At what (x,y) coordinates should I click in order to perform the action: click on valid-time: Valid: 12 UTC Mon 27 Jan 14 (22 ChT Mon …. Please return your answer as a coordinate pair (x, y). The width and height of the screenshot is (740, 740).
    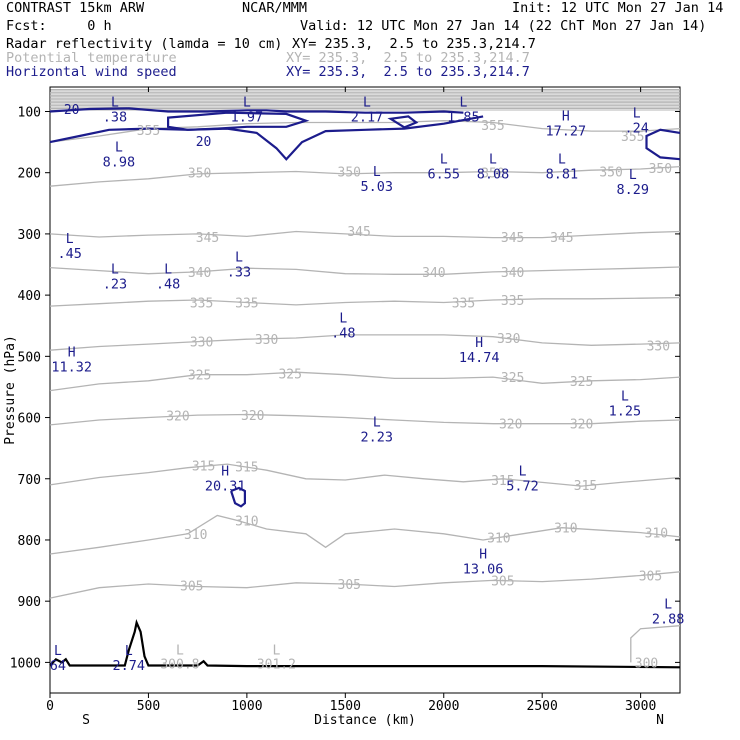
    Looking at the image, I should click on (503, 26).